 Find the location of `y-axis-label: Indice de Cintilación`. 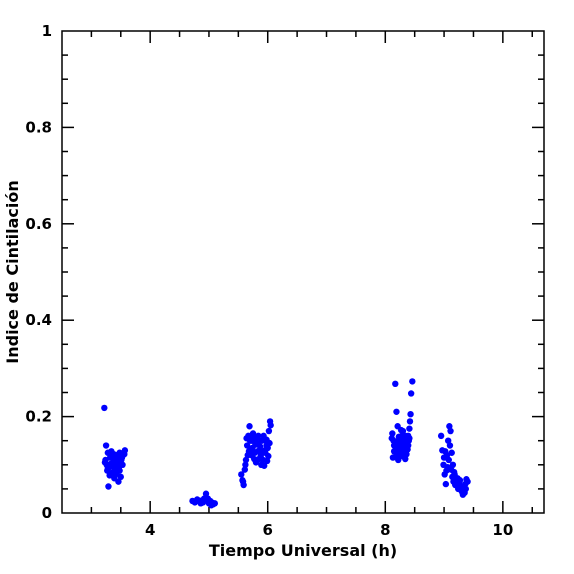

y-axis-label: Indice de Cintilación is located at coordinates (12, 271).